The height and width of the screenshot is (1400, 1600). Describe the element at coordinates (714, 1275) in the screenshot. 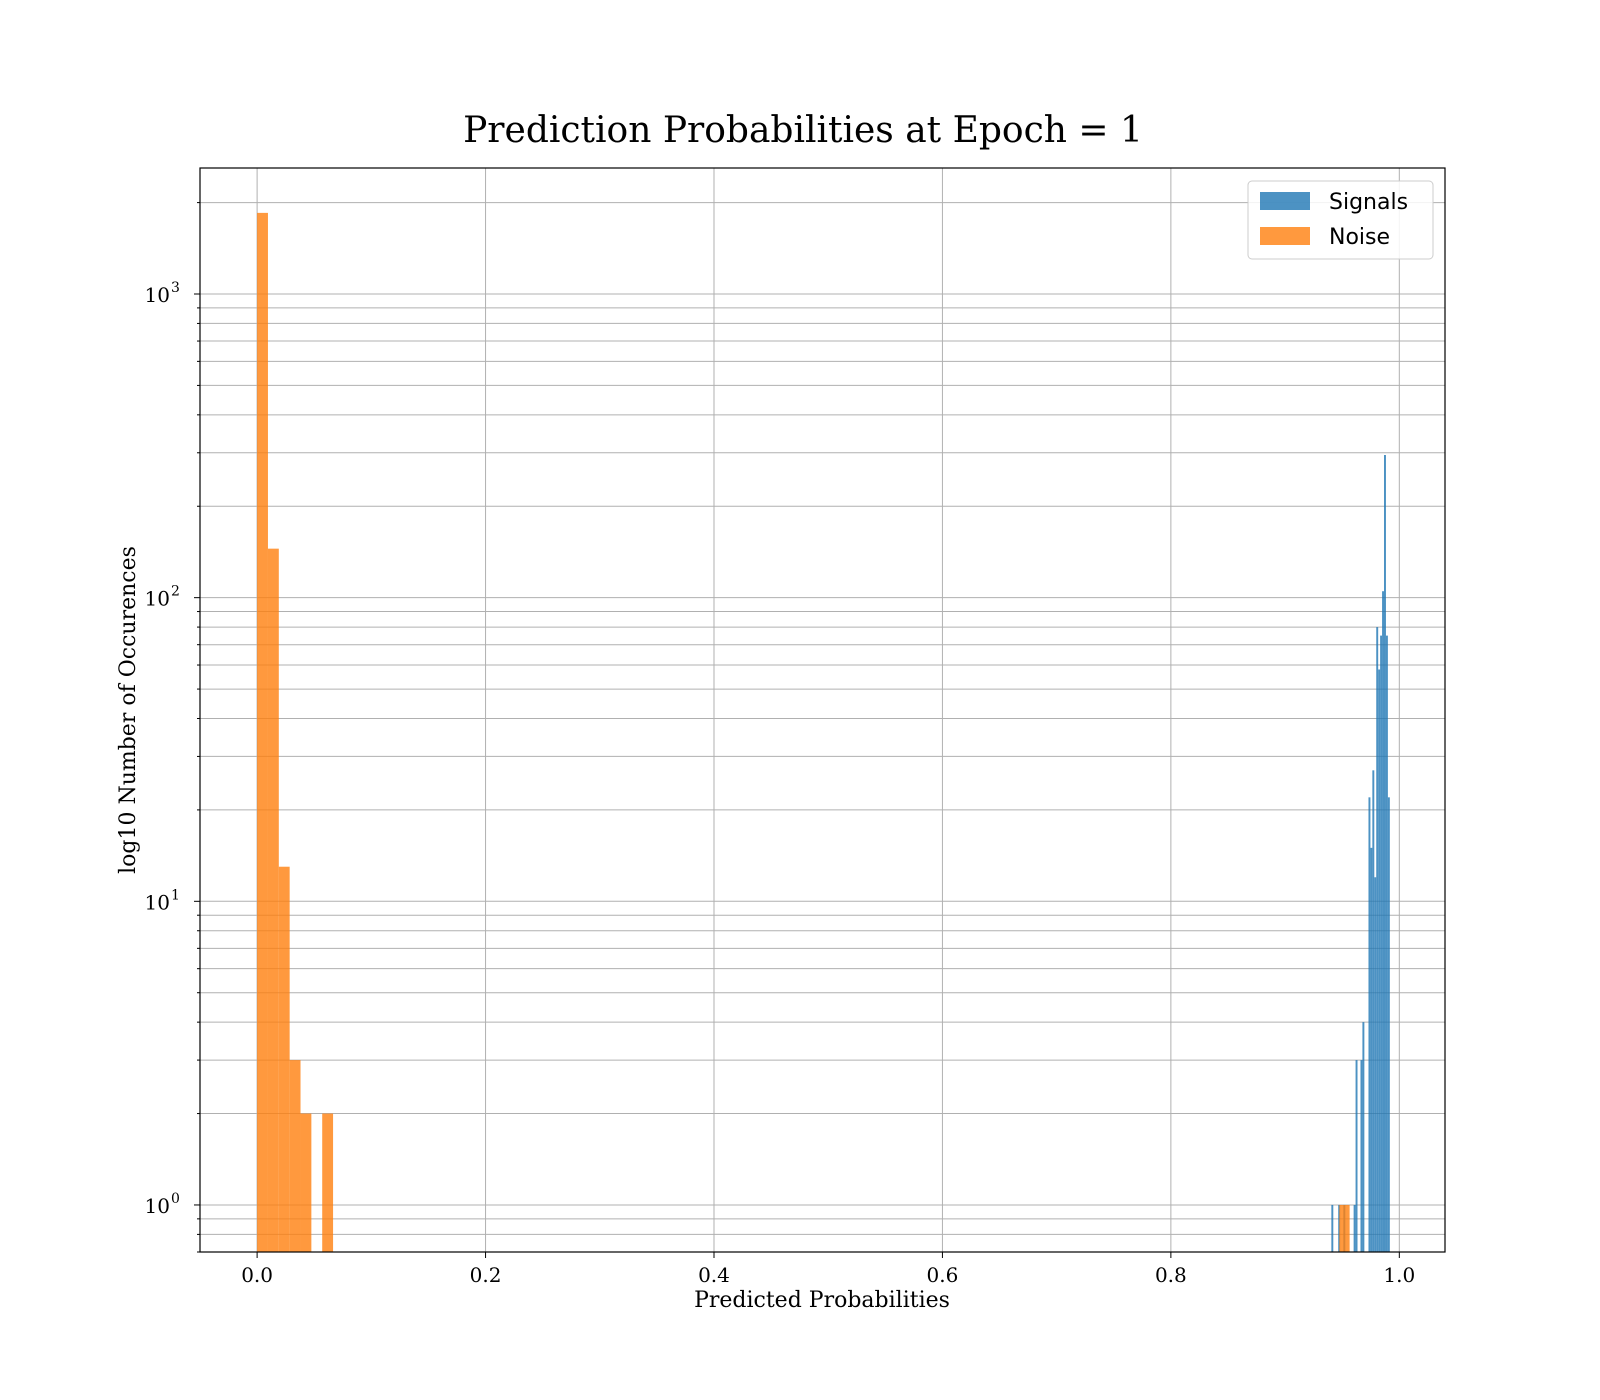

I see `x-tick-label: 0.4` at that location.